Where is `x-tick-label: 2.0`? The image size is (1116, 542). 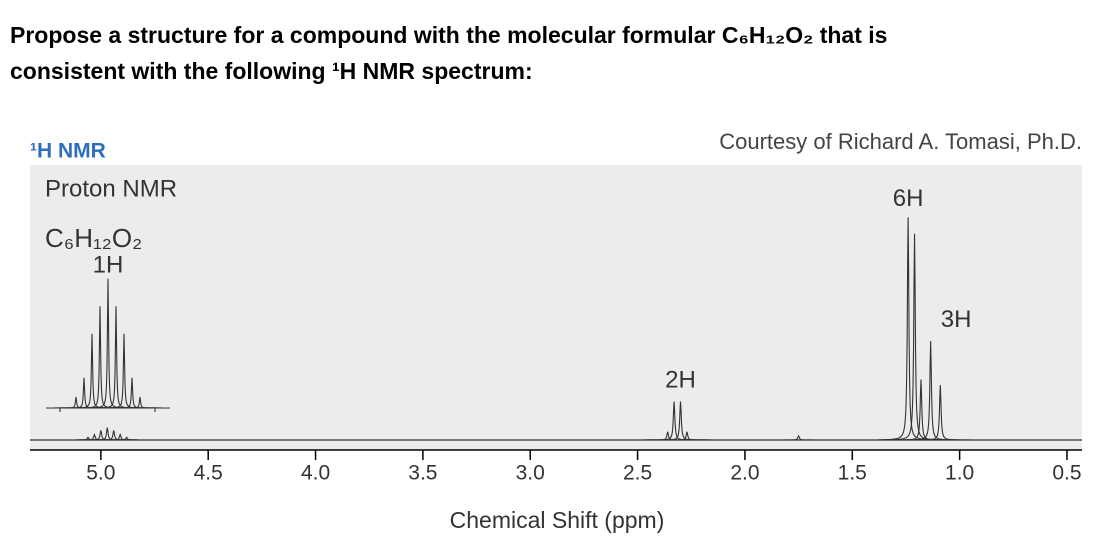 x-tick-label: 2.0 is located at coordinates (744, 473).